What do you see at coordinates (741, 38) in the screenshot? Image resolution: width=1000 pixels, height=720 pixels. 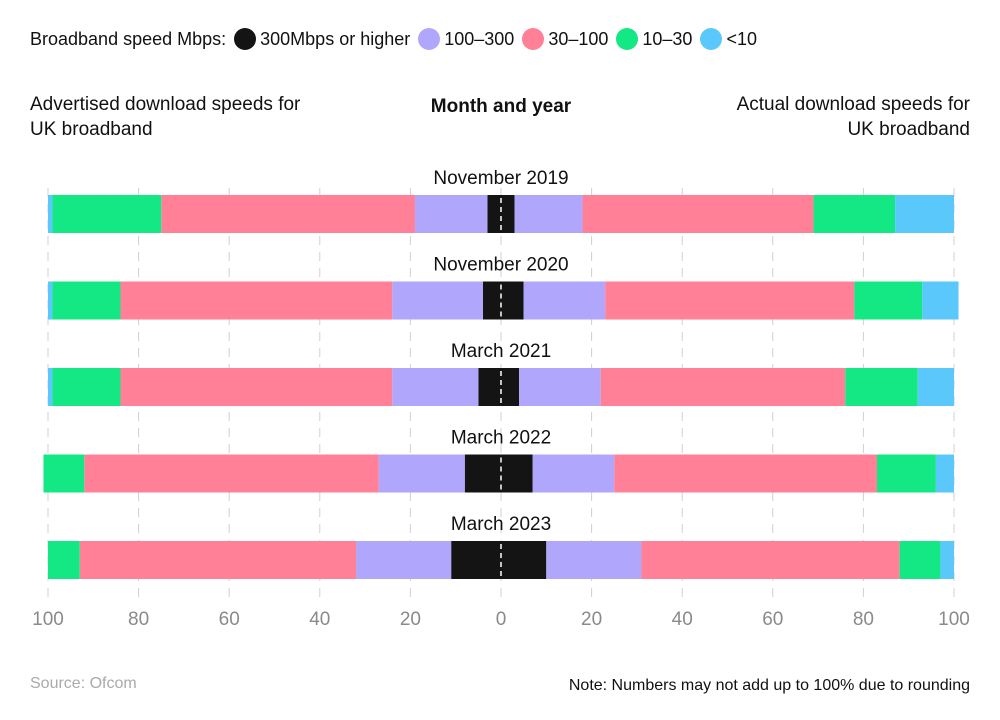 I see `legend-label: <10` at bounding box center [741, 38].